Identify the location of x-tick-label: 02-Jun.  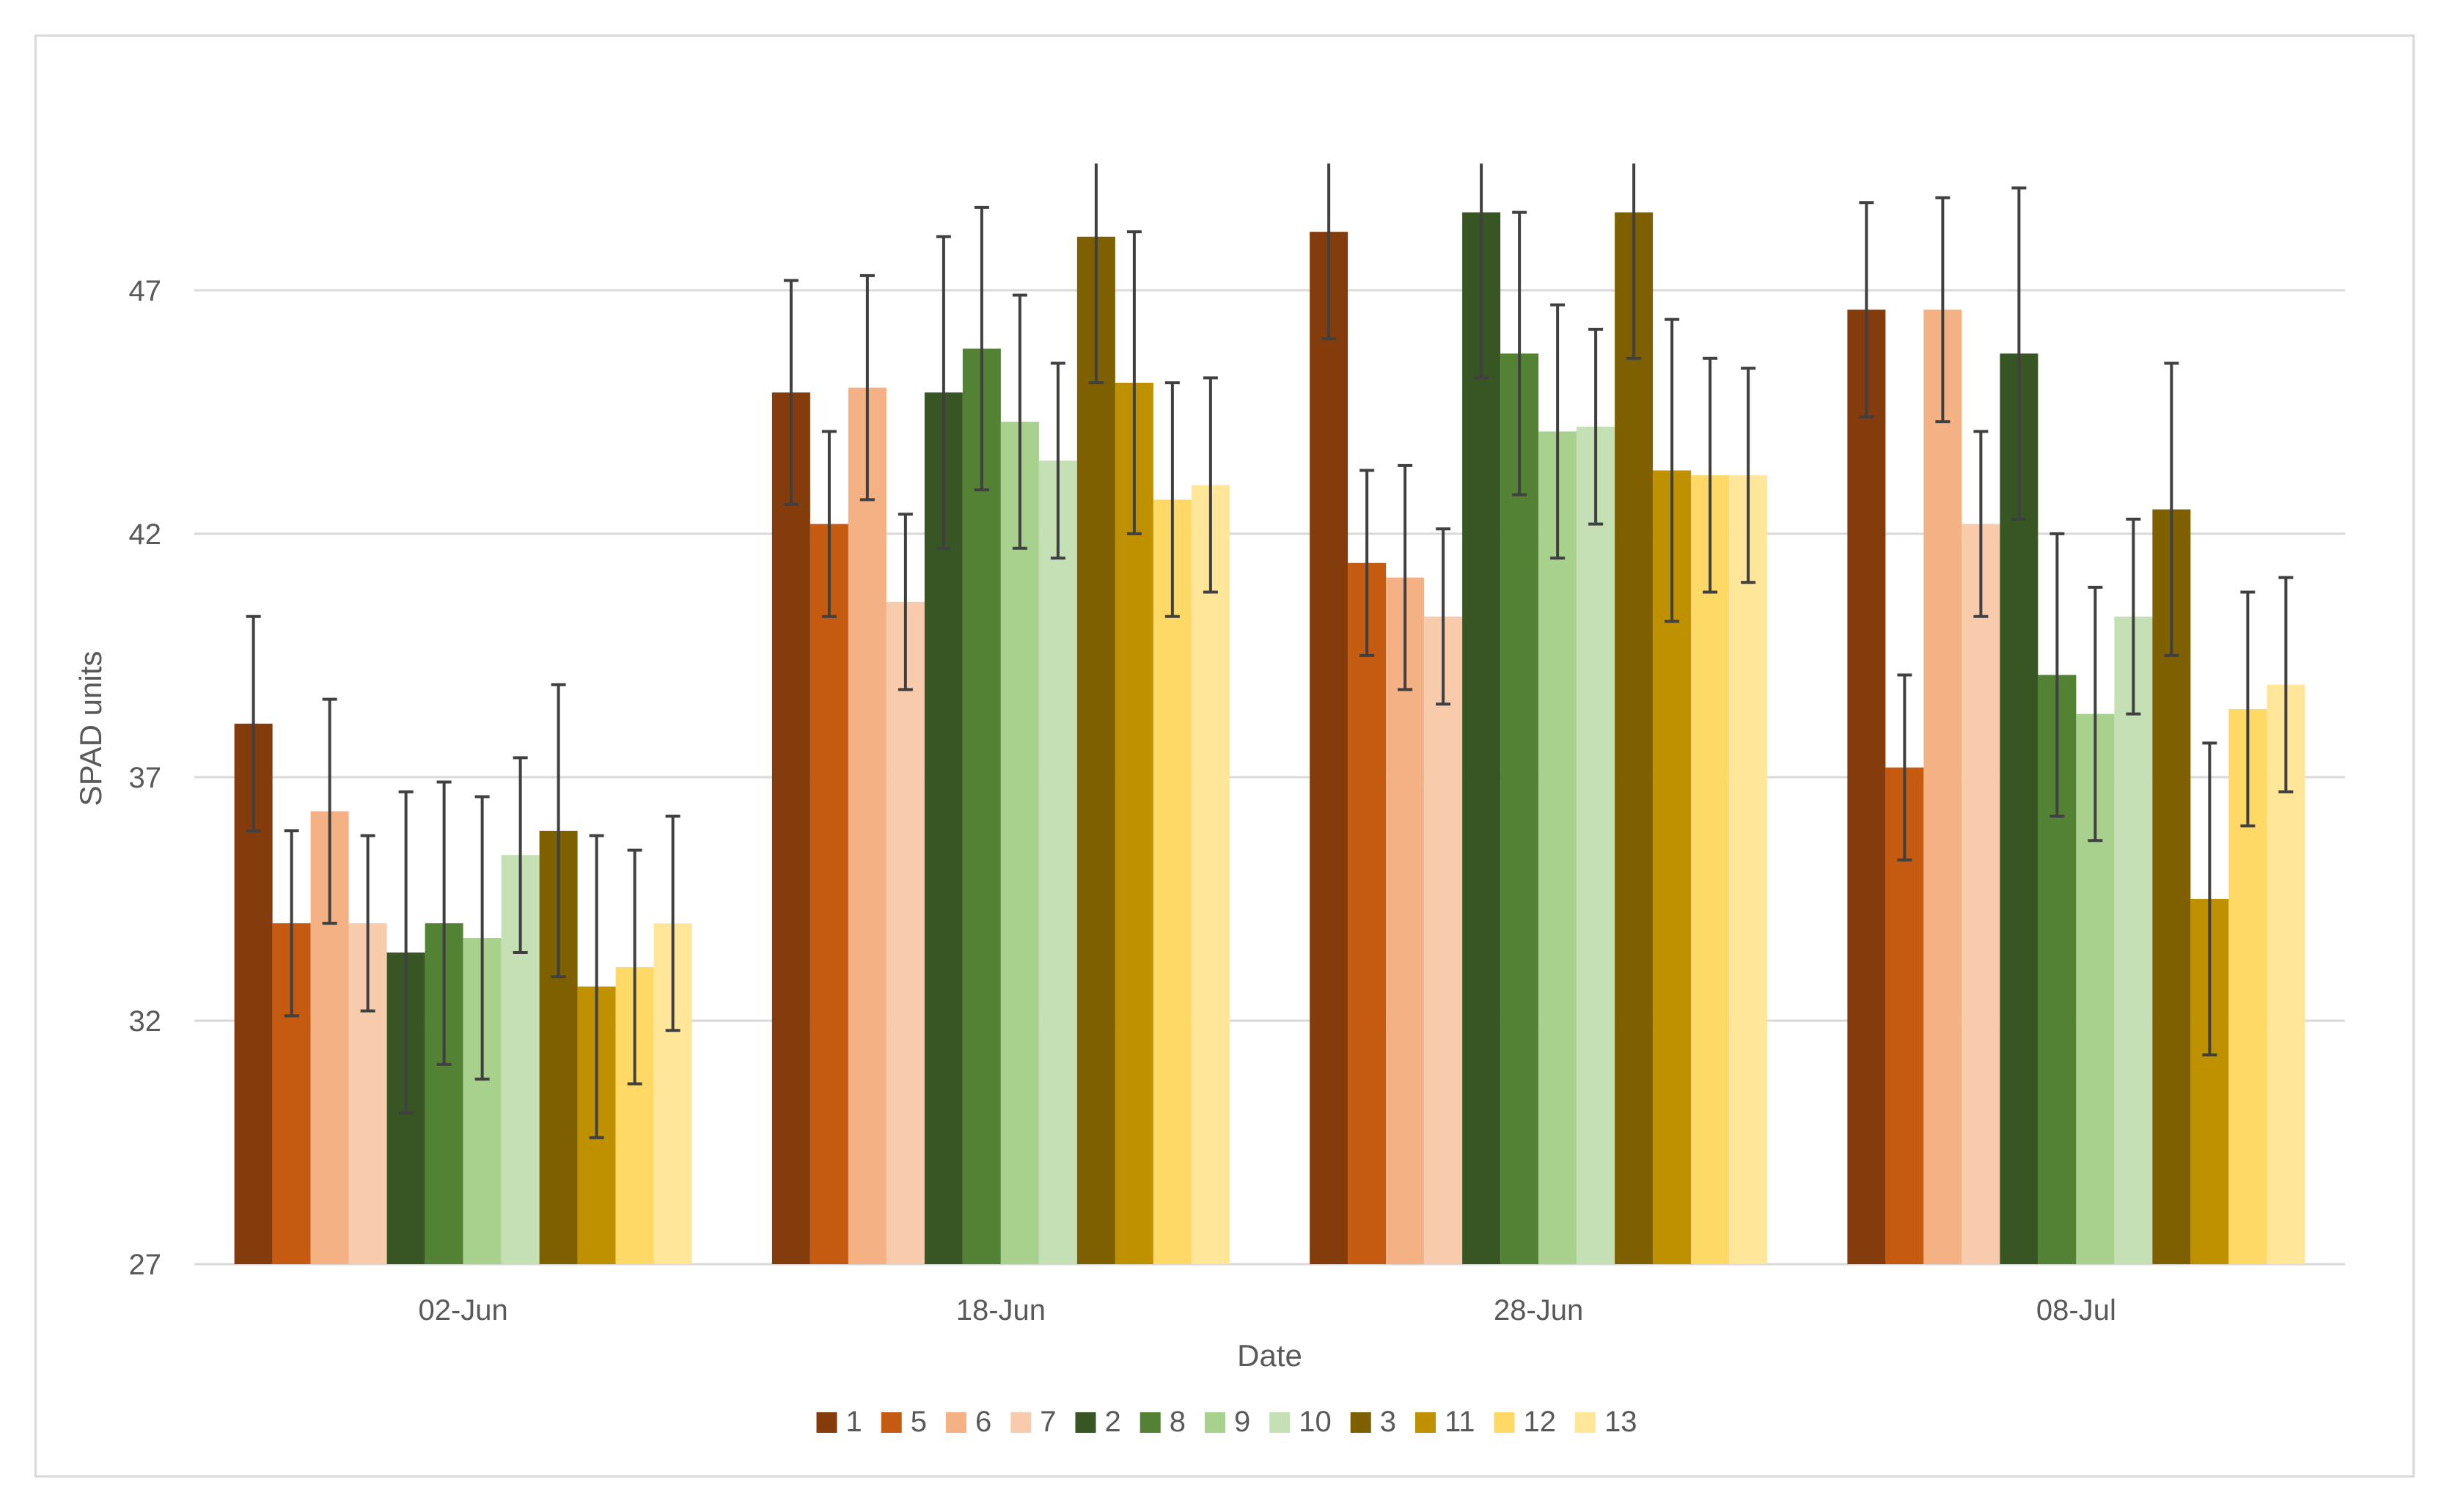
(462, 1310).